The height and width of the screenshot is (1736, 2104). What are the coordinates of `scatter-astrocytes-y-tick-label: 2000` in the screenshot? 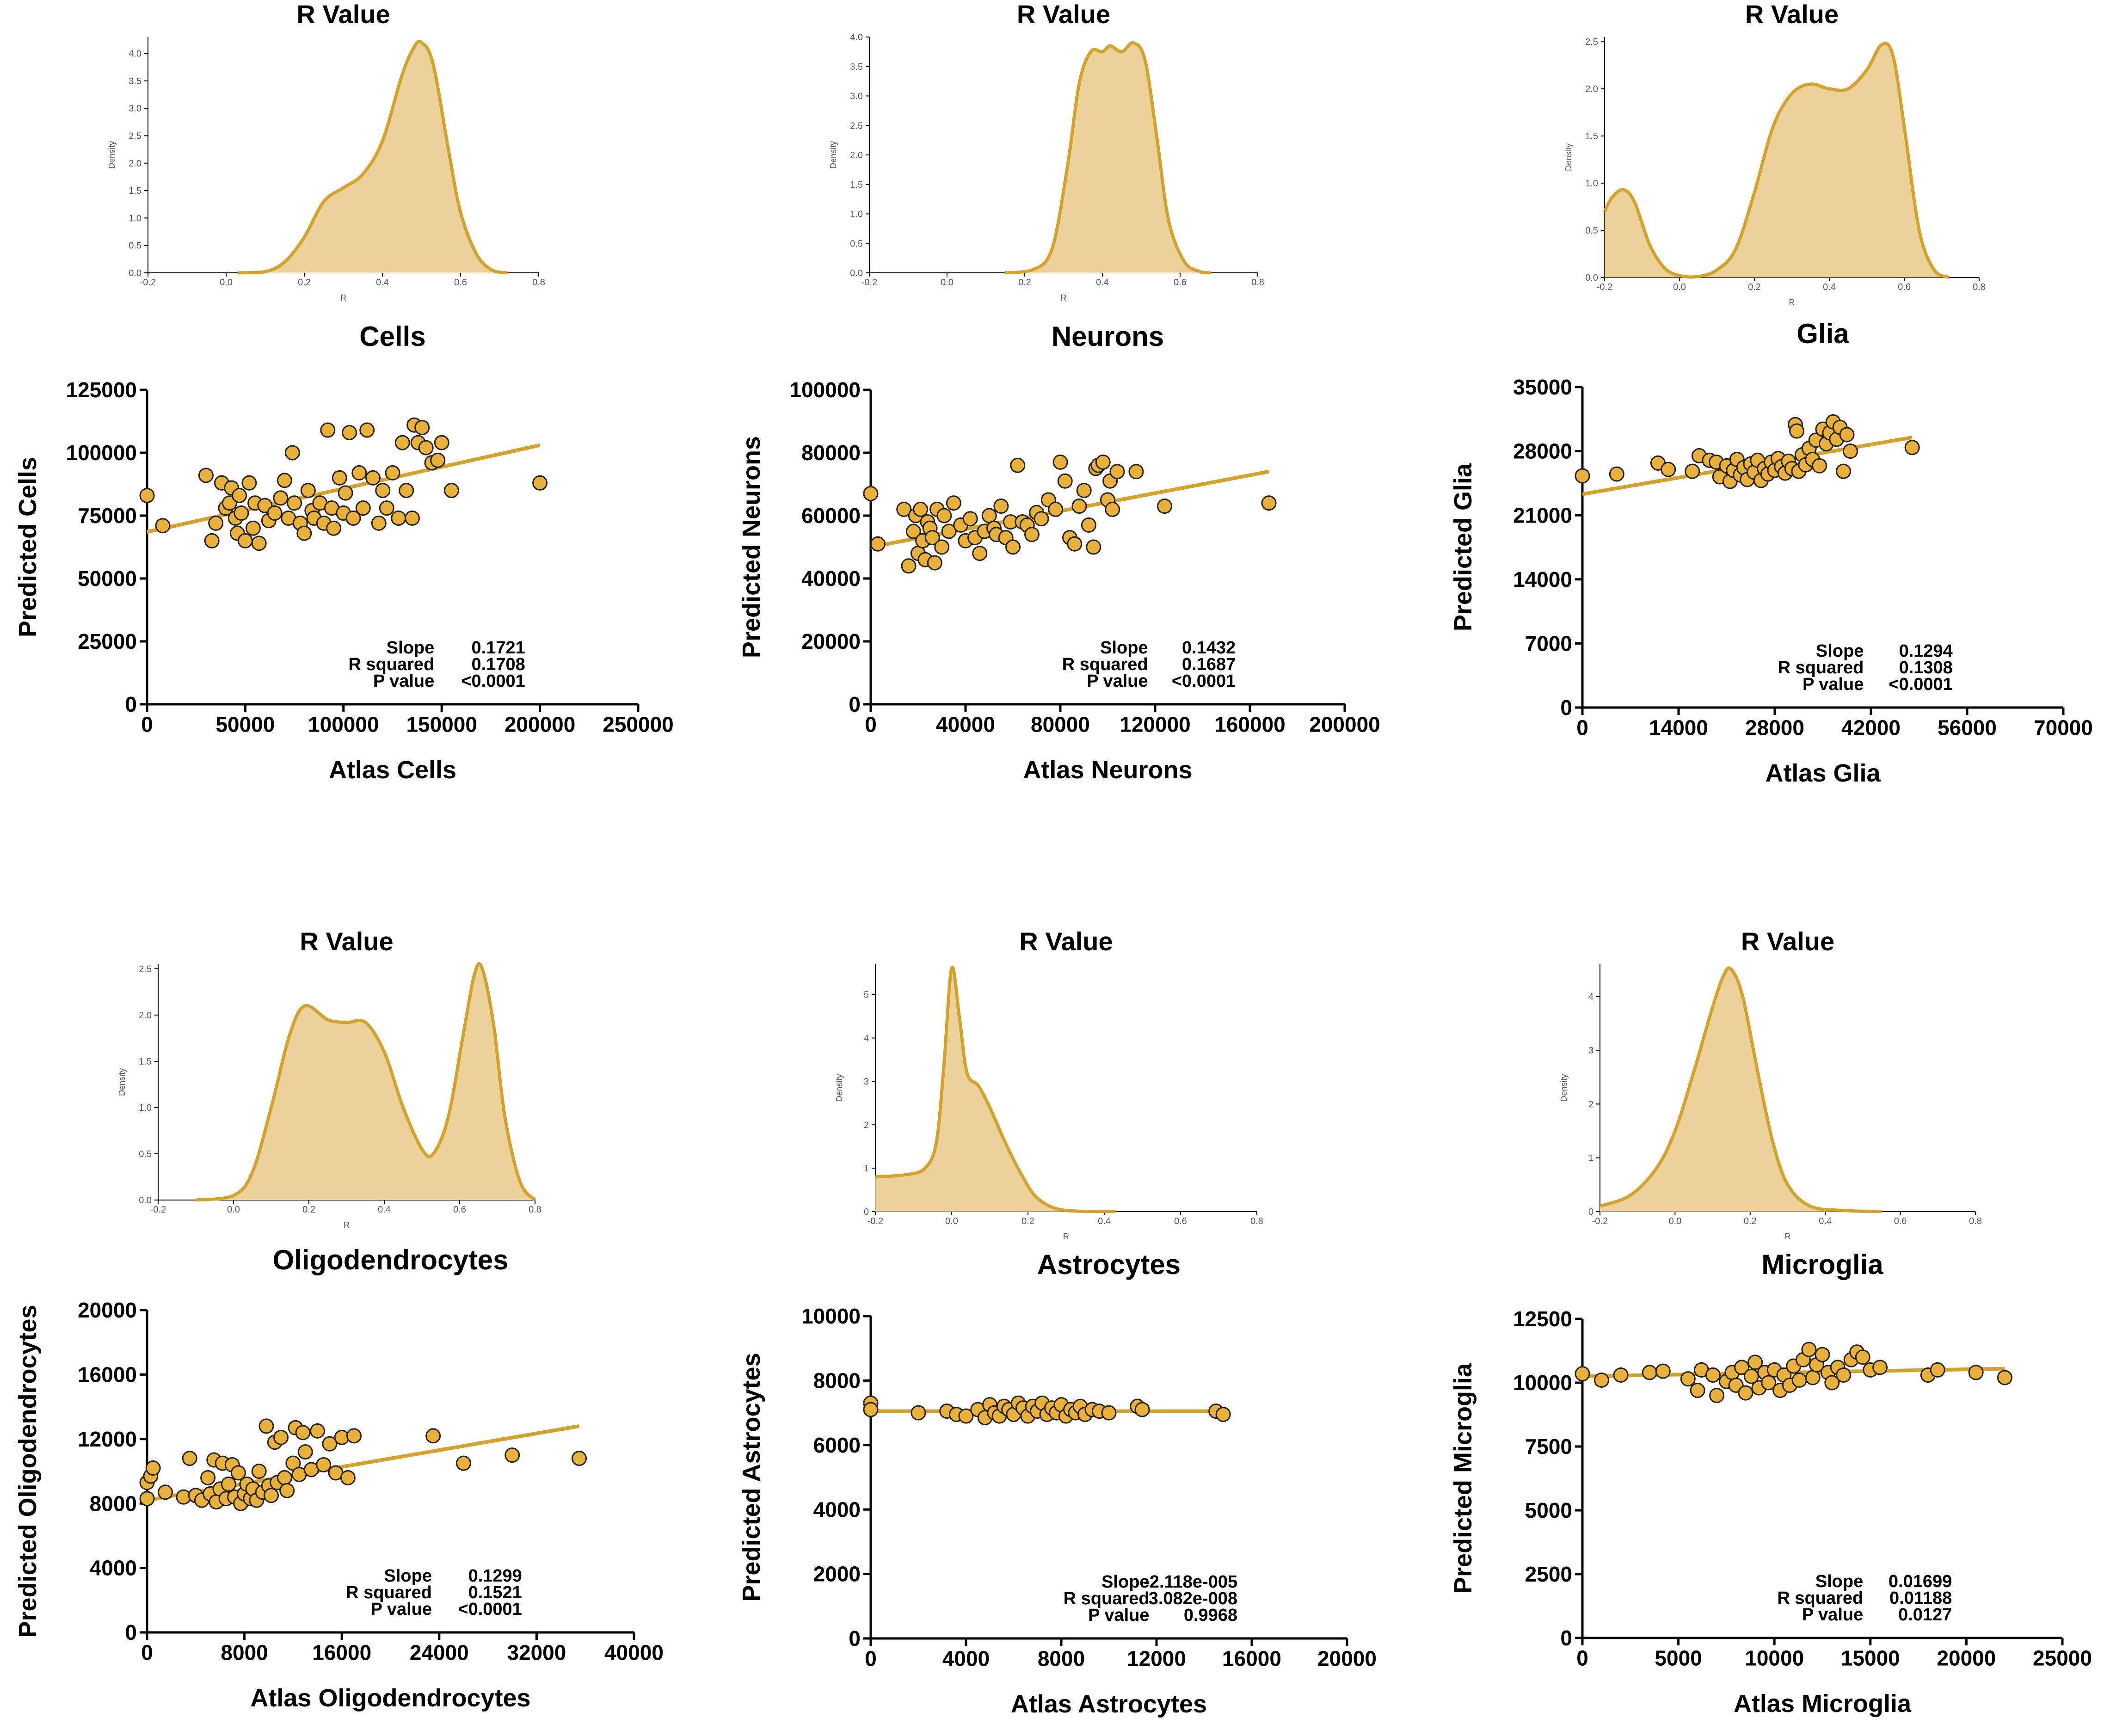 It's located at (837, 1574).